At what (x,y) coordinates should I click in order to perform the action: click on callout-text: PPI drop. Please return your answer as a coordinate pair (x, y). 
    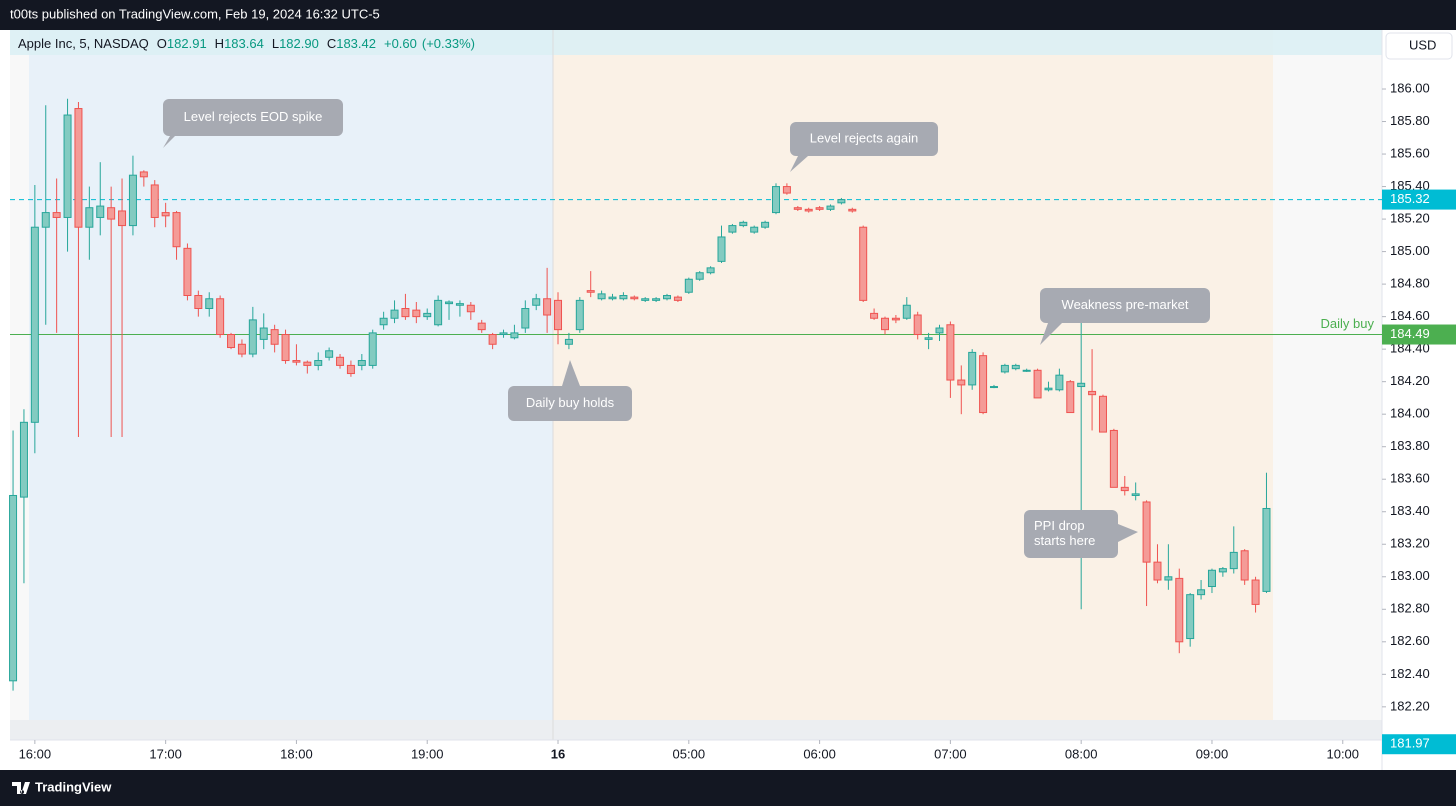
    Looking at the image, I should click on (1059, 525).